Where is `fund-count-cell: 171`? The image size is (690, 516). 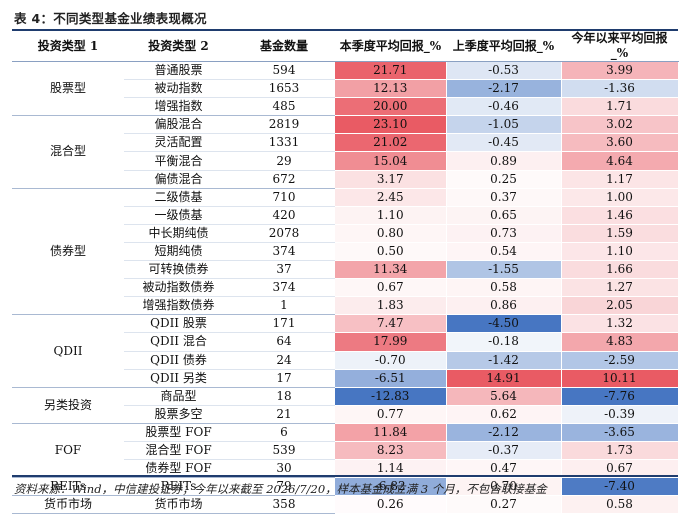
fund-count-cell: 171 is located at coordinates (284, 324).